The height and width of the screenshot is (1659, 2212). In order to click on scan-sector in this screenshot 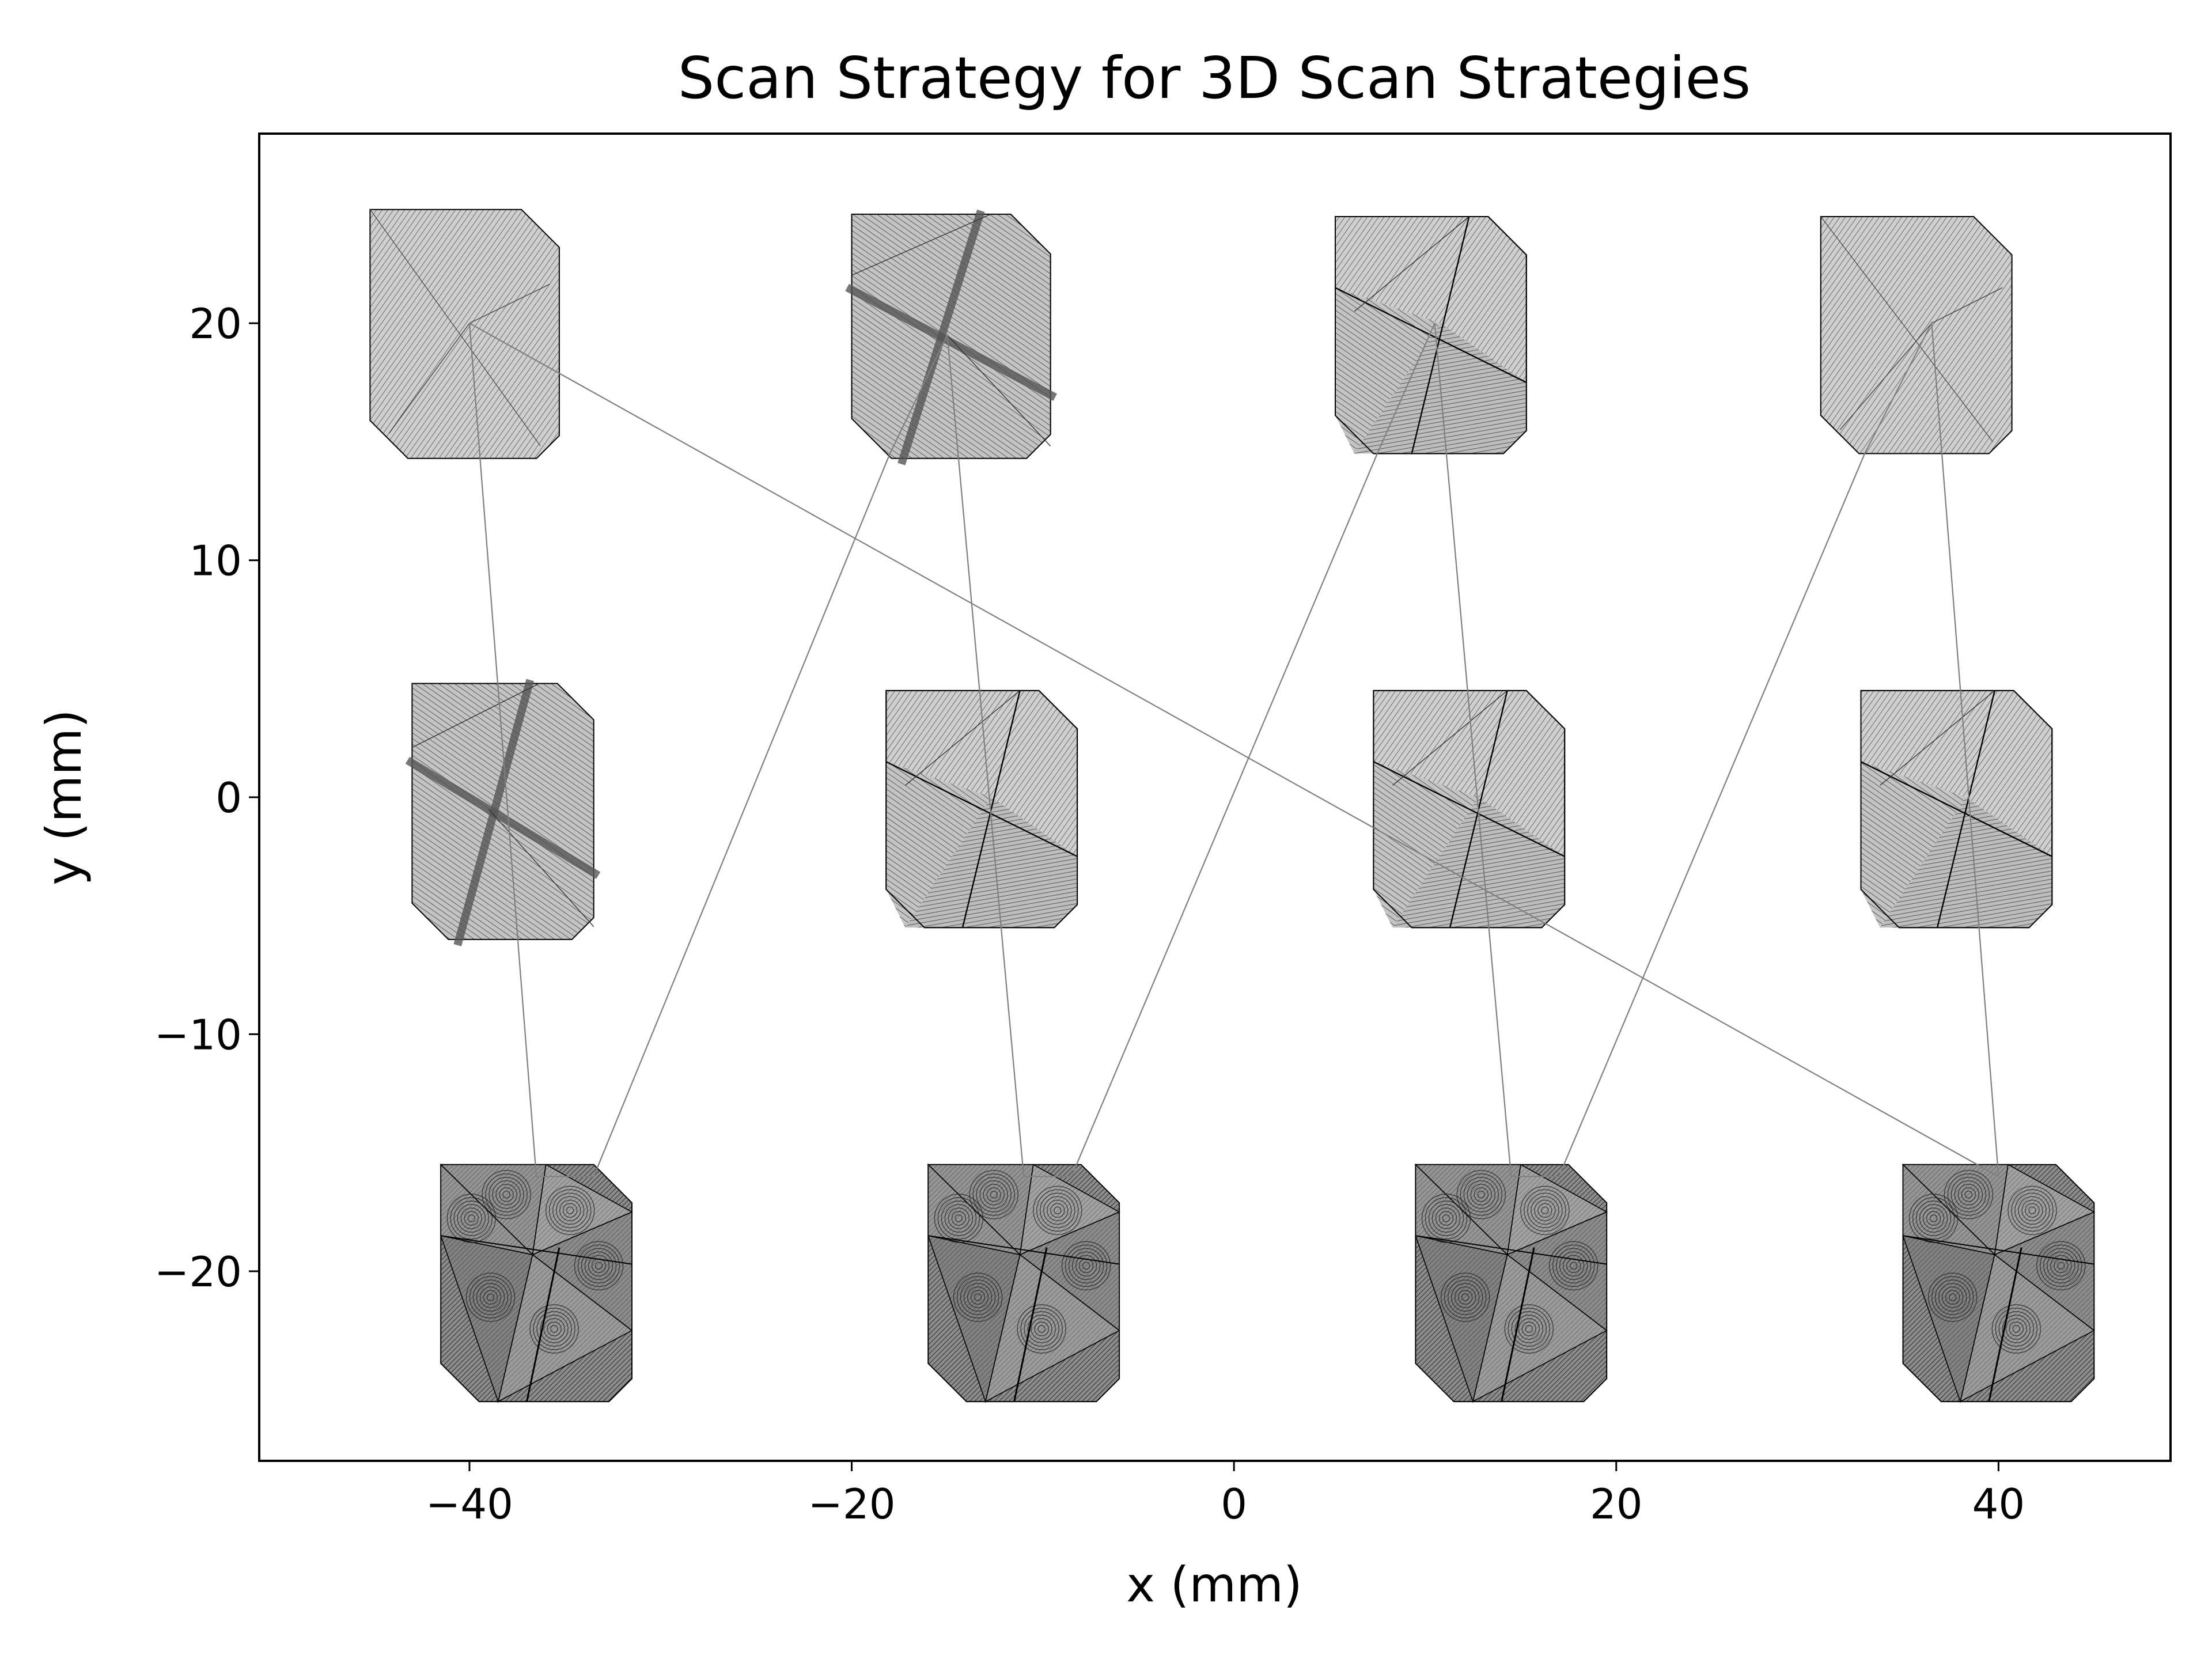, I will do `click(1426, 845)`.